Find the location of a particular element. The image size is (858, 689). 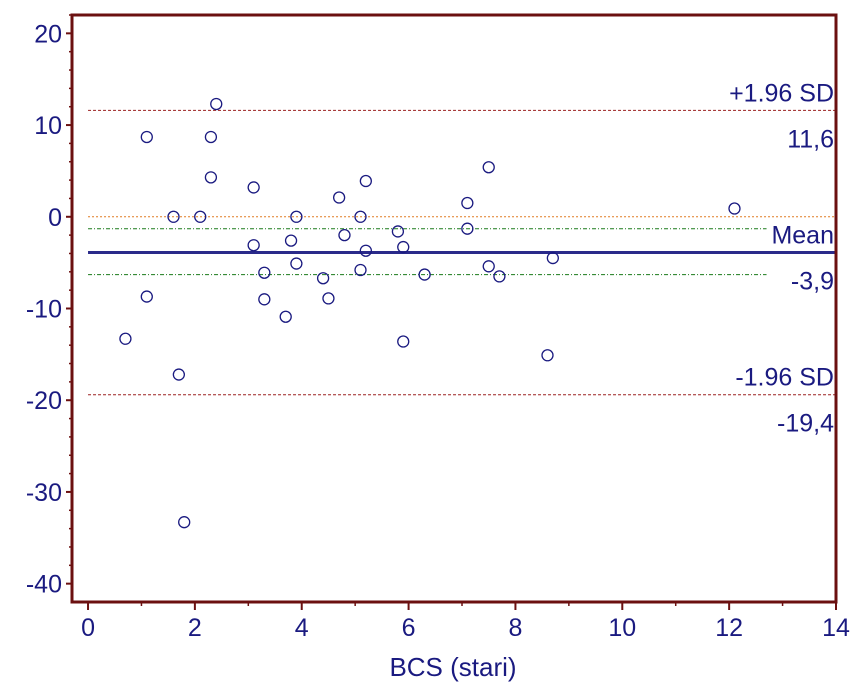

x-tick-label: 4 is located at coordinates (302, 628).